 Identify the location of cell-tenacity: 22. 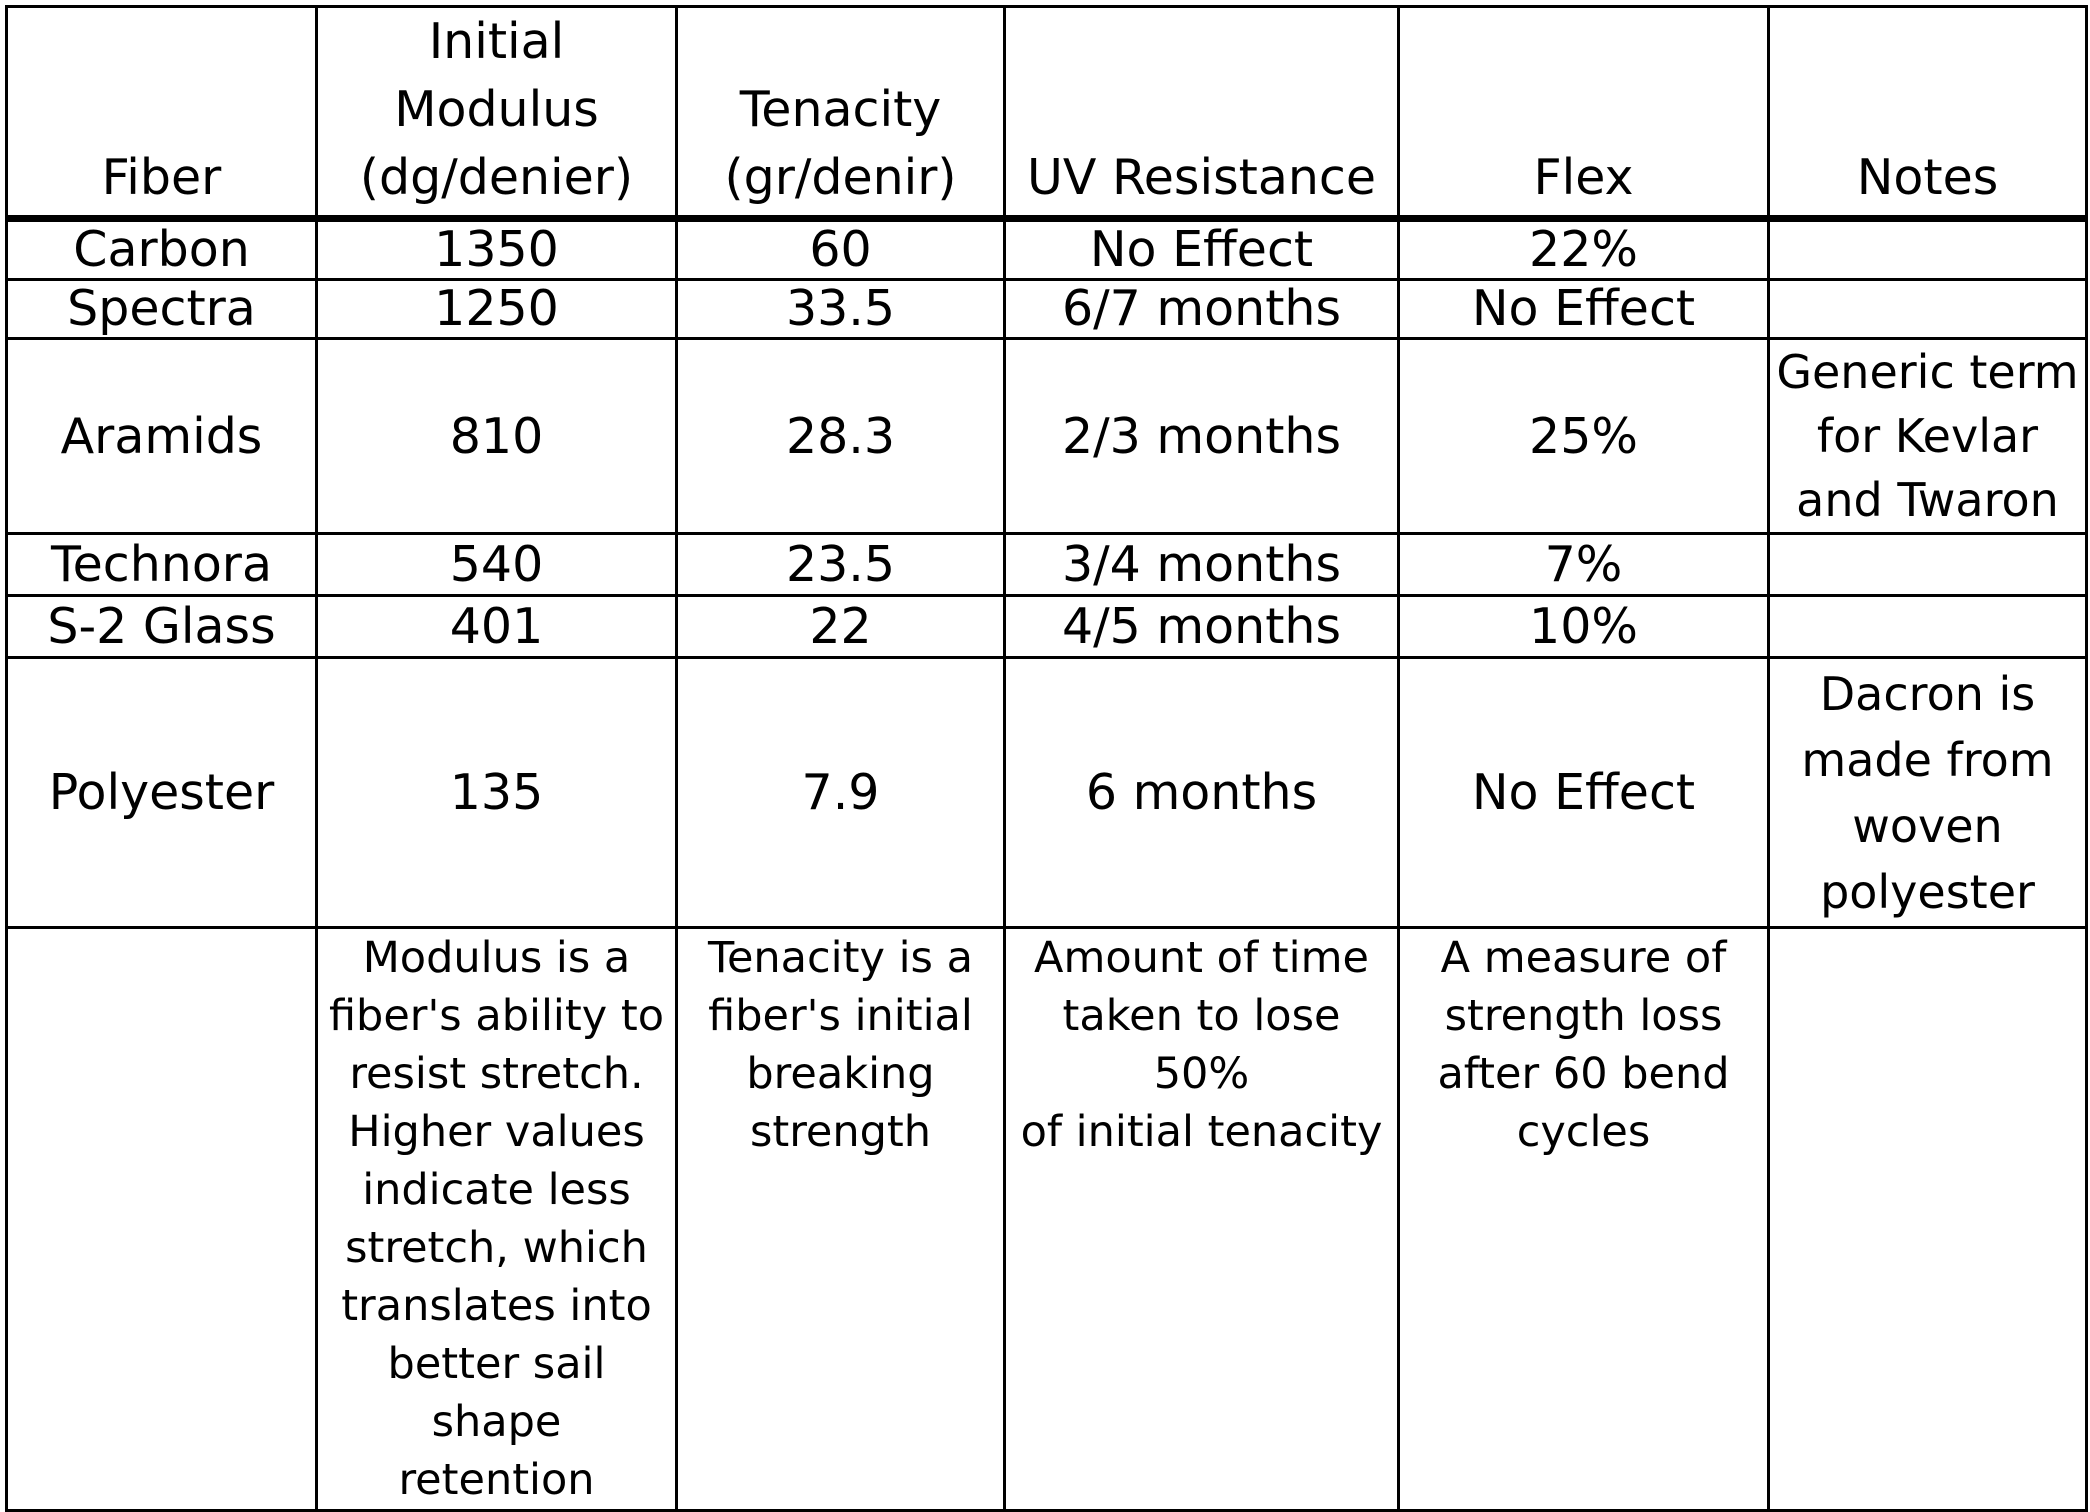
(840, 626).